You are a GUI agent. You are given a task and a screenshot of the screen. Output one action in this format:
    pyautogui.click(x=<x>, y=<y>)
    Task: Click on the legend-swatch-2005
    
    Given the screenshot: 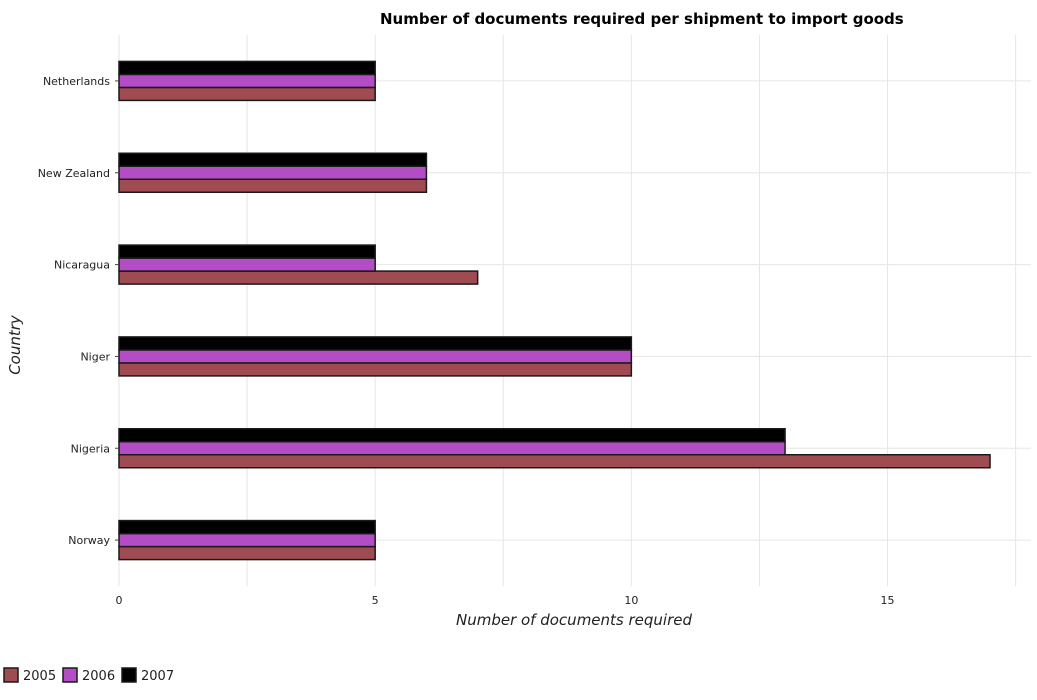 What is the action you would take?
    pyautogui.click(x=11, y=675)
    